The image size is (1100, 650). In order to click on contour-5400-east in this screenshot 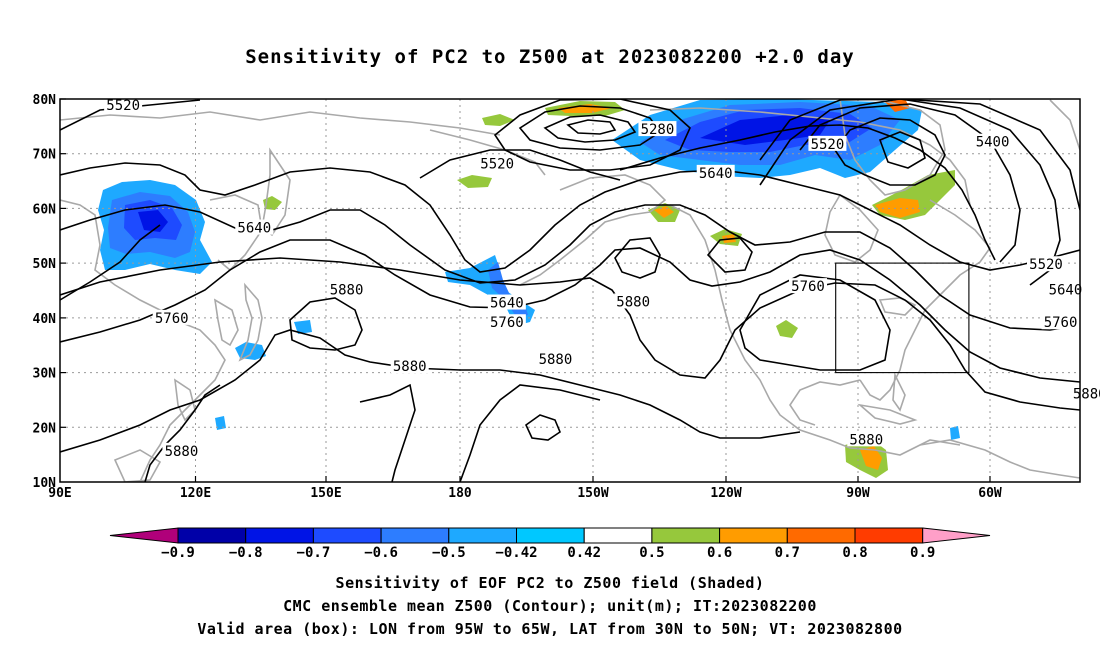, I will do `click(890, 151)`.